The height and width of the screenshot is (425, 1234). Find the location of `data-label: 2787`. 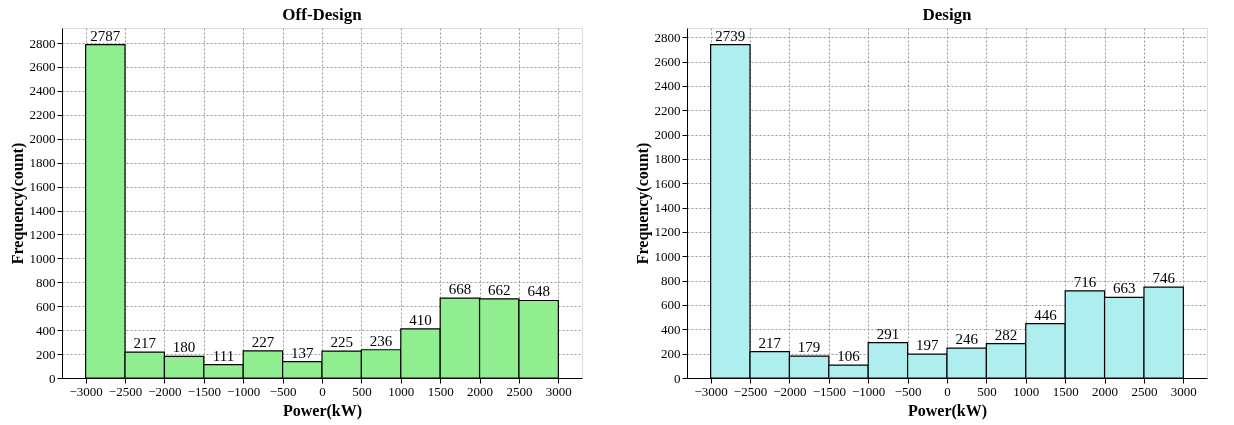

data-label: 2787 is located at coordinates (105, 35).